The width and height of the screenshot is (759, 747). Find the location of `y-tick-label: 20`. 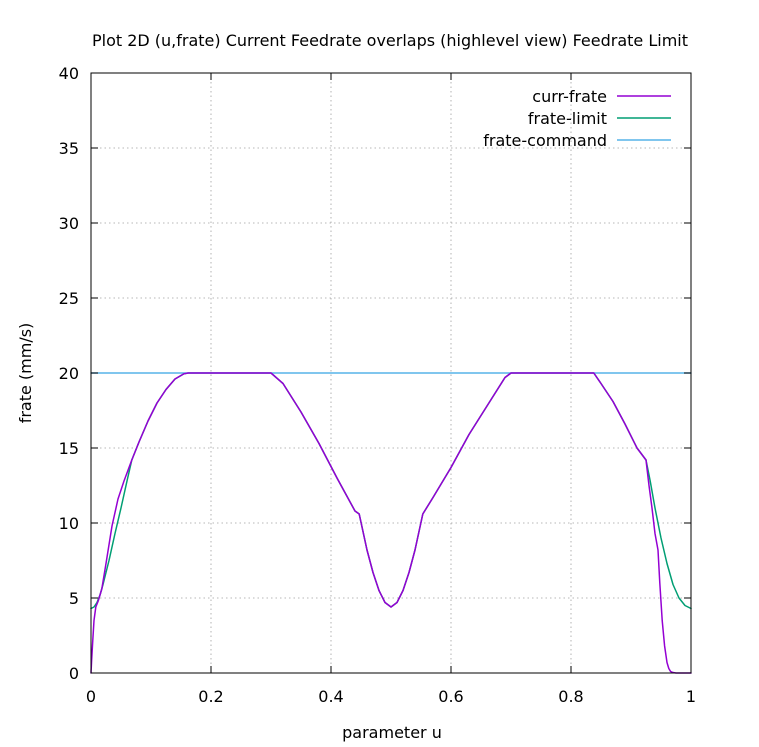

y-tick-label: 20 is located at coordinates (69, 373).